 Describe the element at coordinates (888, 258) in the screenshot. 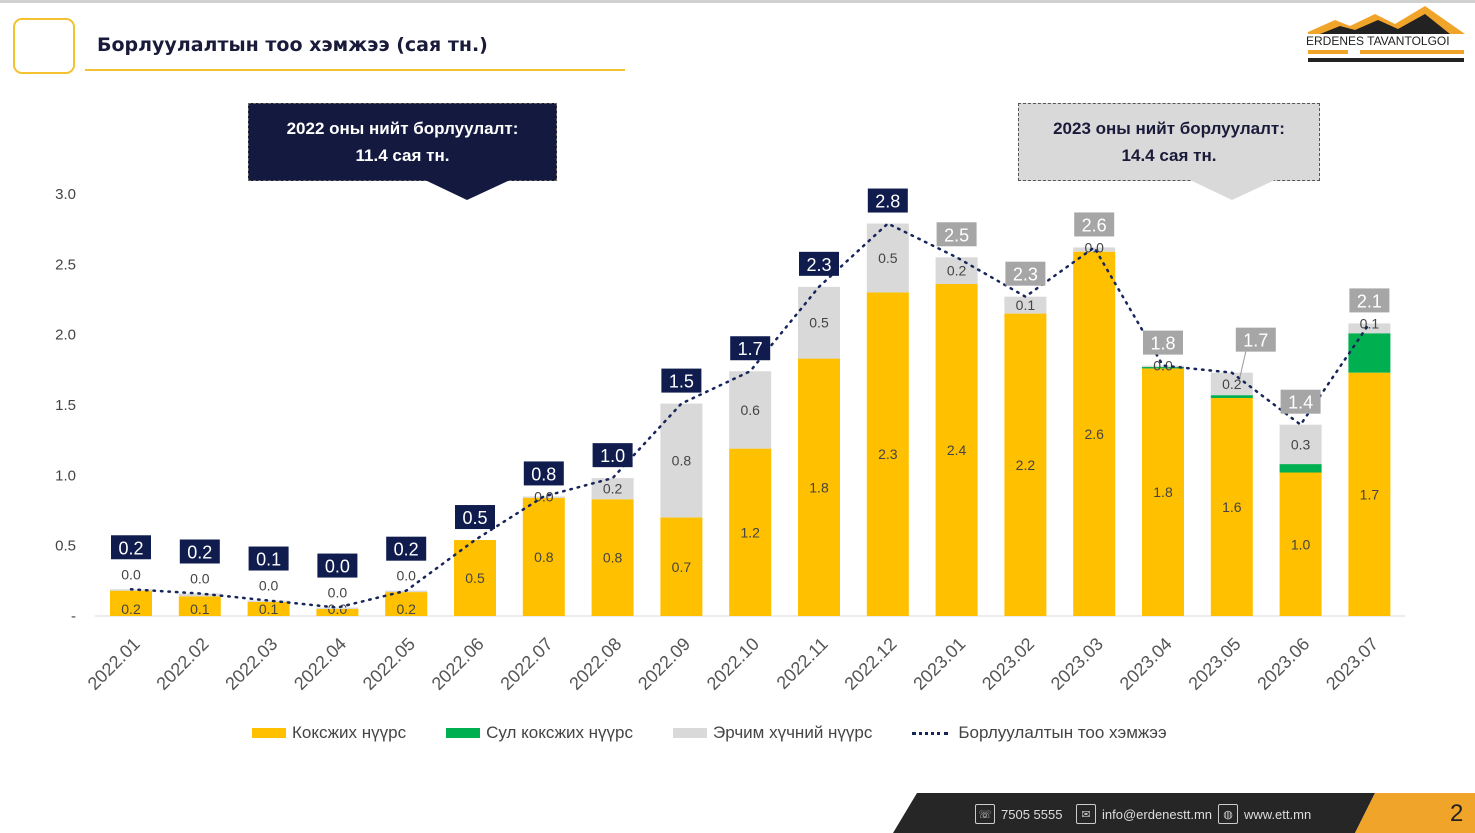

I see `data-label: 0.5` at that location.